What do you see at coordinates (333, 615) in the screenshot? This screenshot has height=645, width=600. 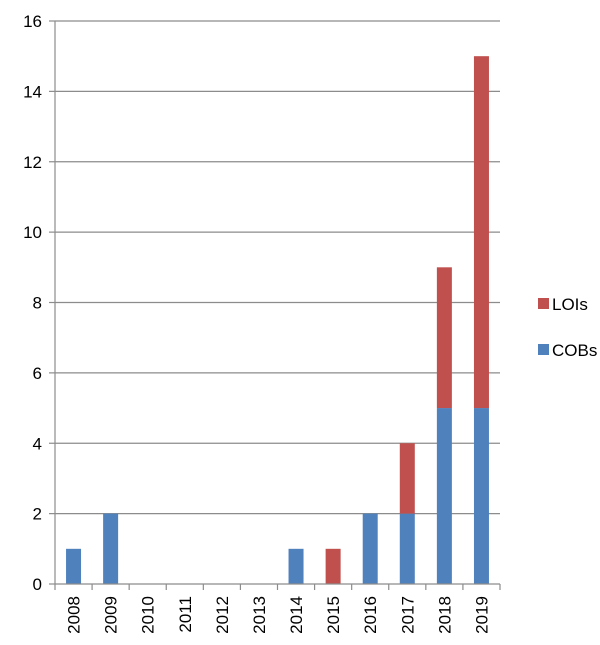 I see `x-tick-label: 2015` at bounding box center [333, 615].